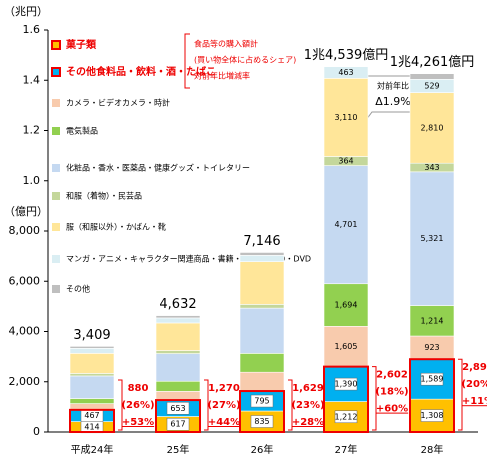 This screenshot has width=487, height=461. What do you see at coordinates (36, 431) in the screenshot?
I see `y-tick-label: 0` at bounding box center [36, 431].